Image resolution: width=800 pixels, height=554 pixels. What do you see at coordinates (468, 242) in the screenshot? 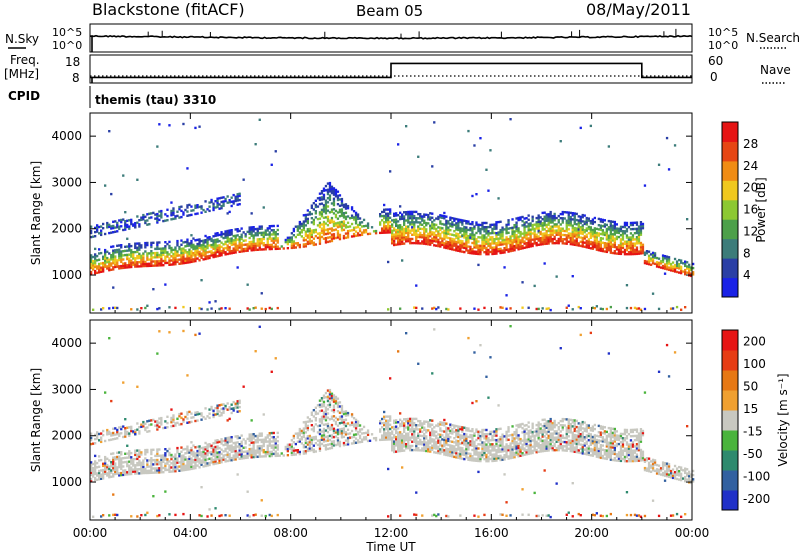
I see `power-cell-1933` at bounding box center [468, 242].